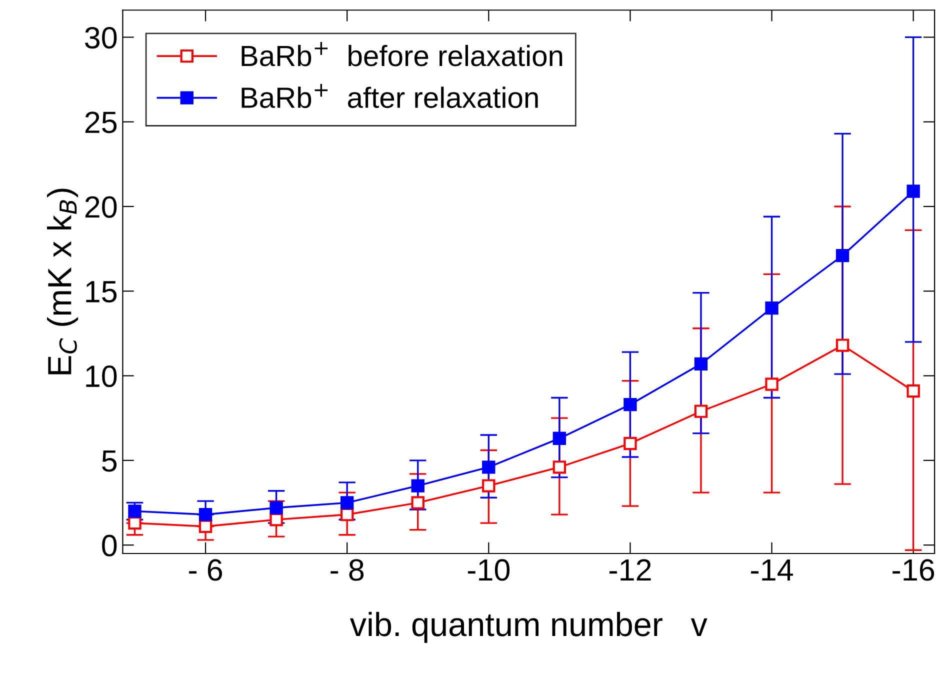 The height and width of the screenshot is (675, 944). I want to click on legend-label: BaRb$^{+}$ after relaxation, so click(390, 96).